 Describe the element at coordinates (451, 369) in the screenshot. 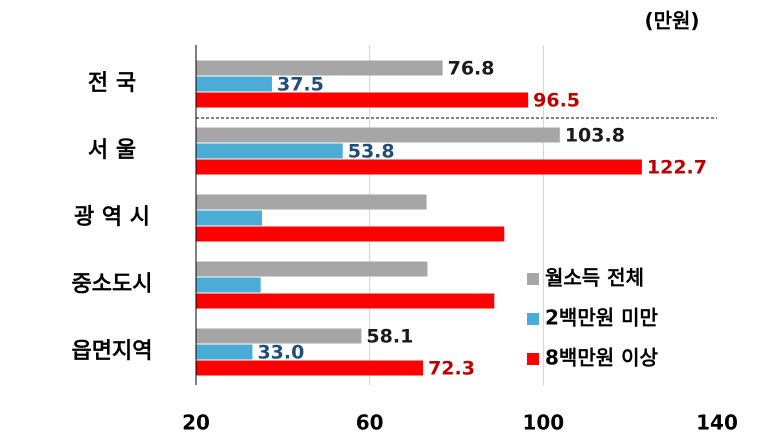

I see `data-label: 72.3` at that location.